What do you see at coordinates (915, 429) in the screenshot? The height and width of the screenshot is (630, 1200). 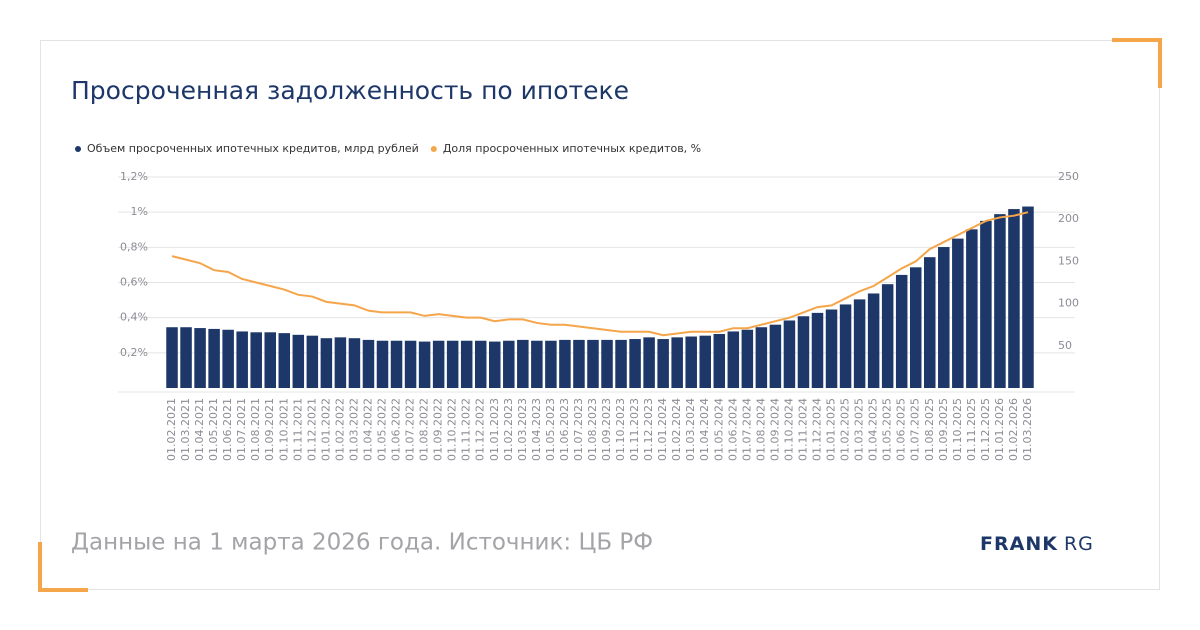 I see `x-tick-label: 01.07.2025` at bounding box center [915, 429].